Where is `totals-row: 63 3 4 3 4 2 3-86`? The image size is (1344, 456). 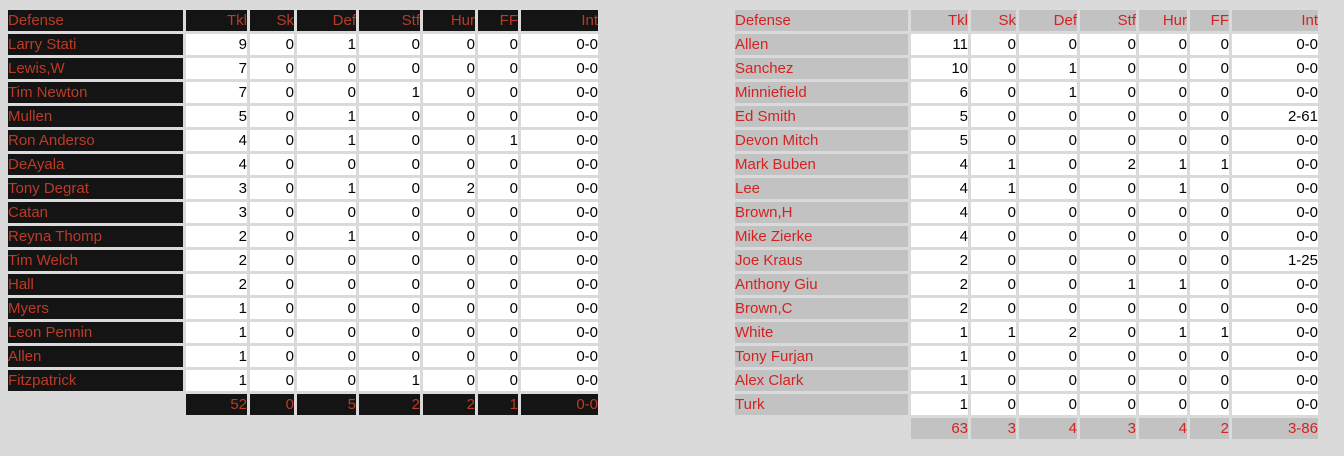 totals-row: 63 3 4 3 4 2 3-86 is located at coordinates (1026, 428).